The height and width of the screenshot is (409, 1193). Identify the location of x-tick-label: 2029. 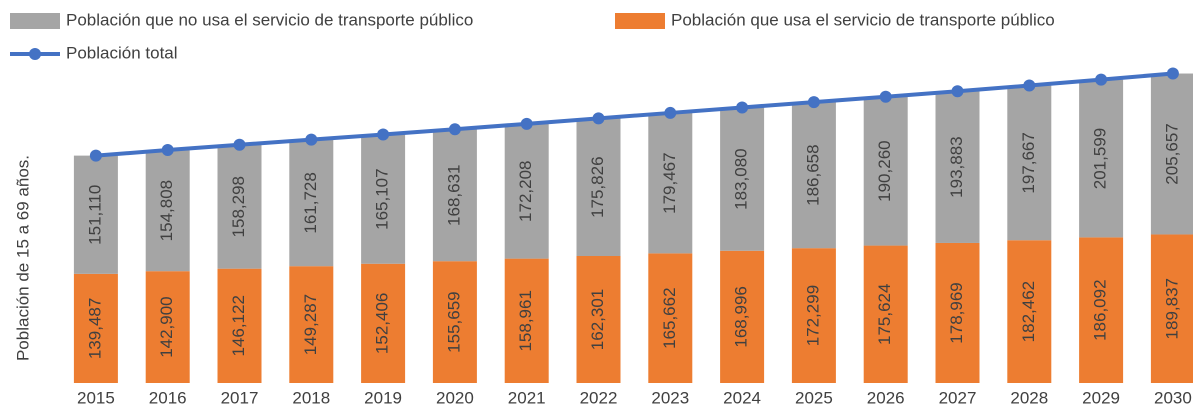
(1101, 397).